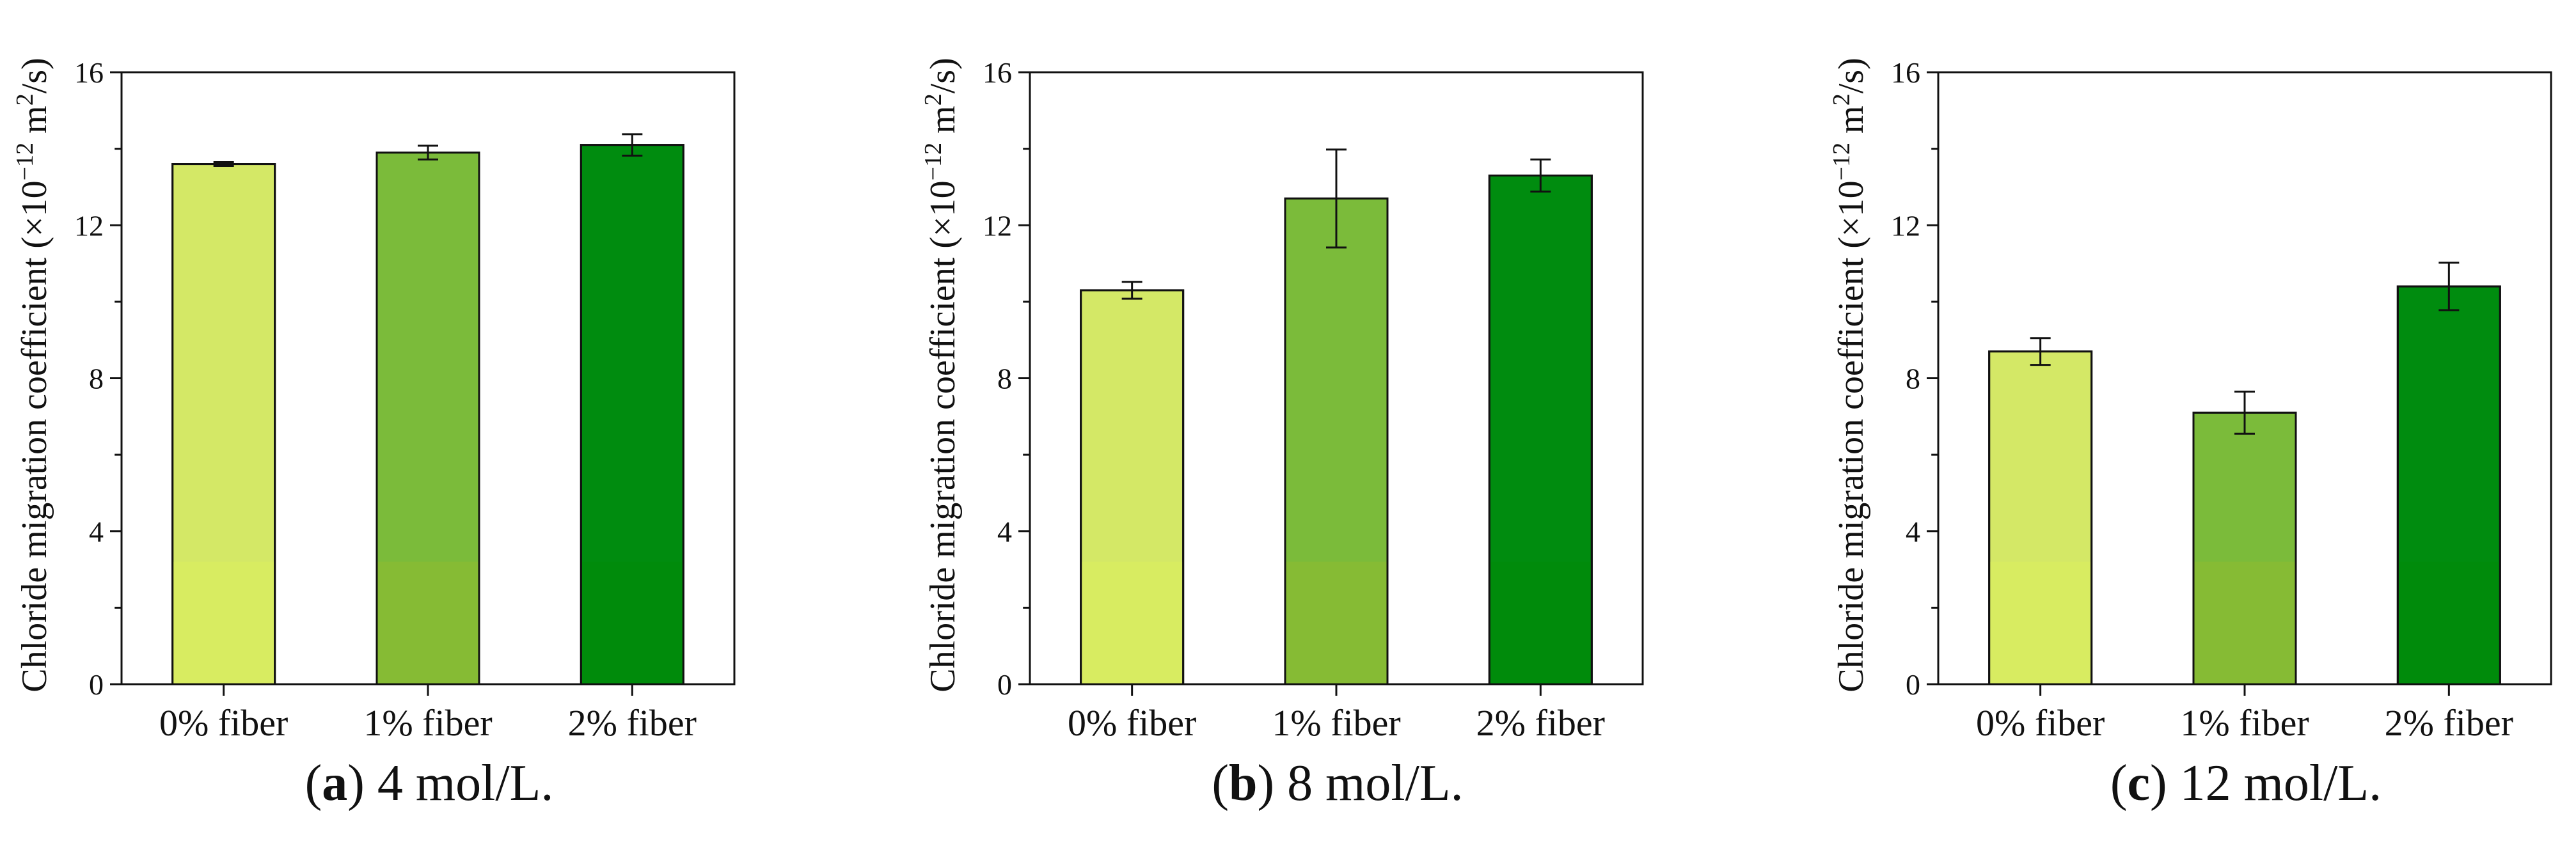 The image size is (2576, 846). I want to click on caption-text: 4 mol/L., so click(465, 783).